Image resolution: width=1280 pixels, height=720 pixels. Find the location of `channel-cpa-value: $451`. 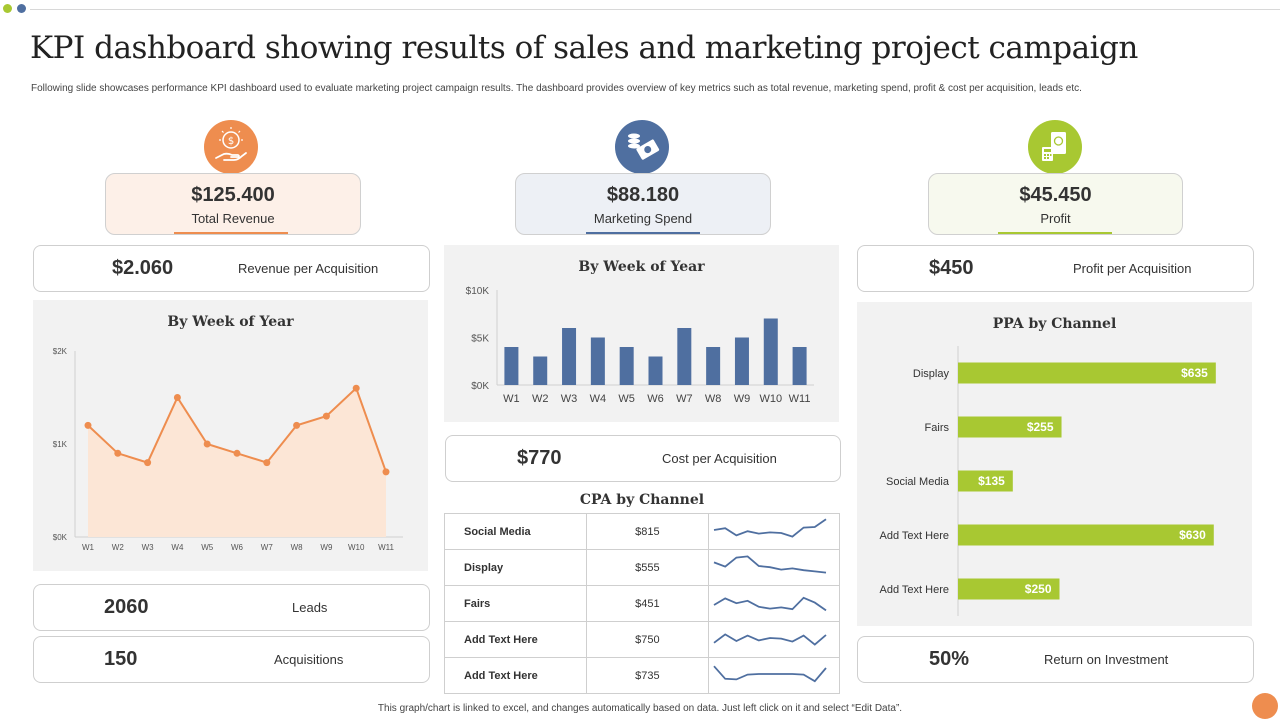

channel-cpa-value: $451 is located at coordinates (647, 603).